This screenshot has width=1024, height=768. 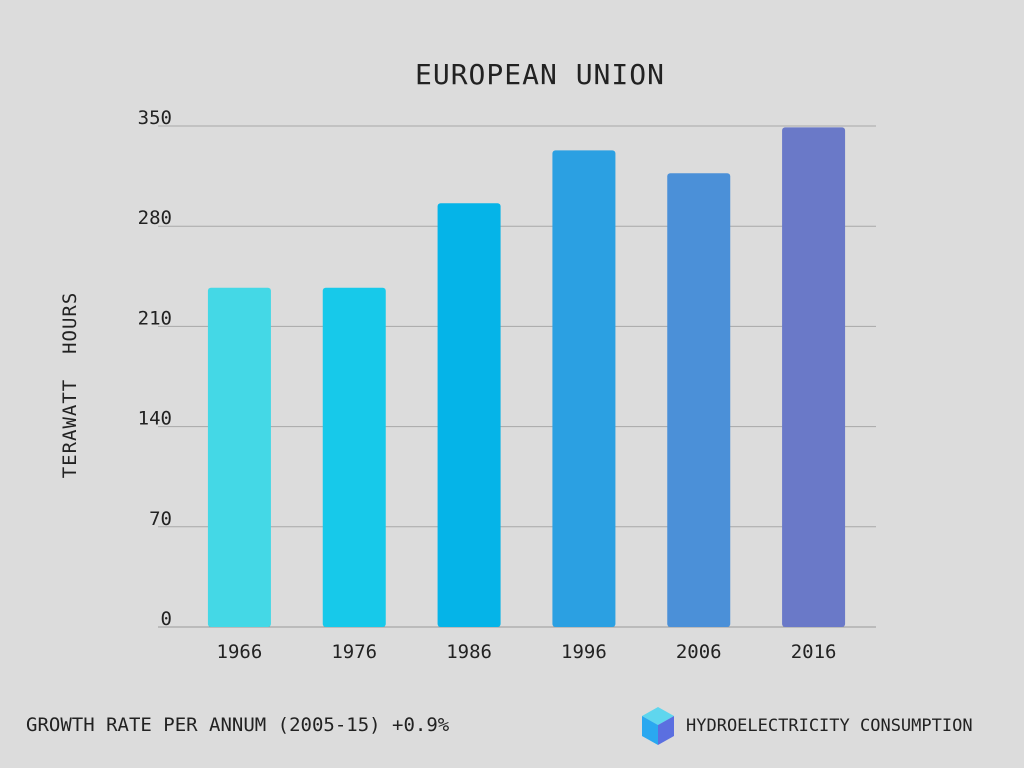 I want to click on chart-title: EUROPEAN UNION, so click(x=539, y=74).